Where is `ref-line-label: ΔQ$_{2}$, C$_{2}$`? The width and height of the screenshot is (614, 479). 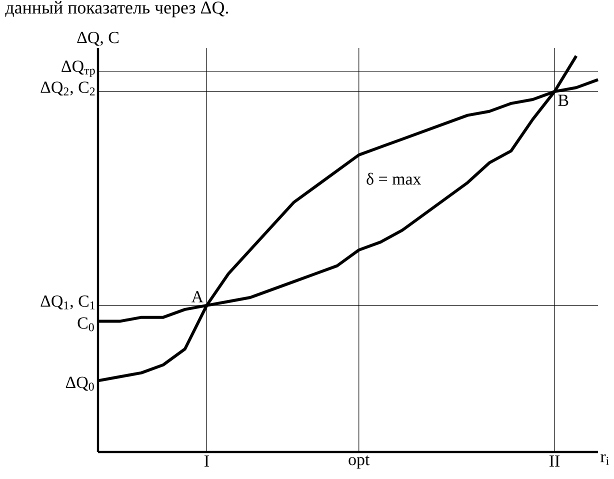
ref-line-label: ΔQ$_{2}$, C$_{2}$ is located at coordinates (67, 89).